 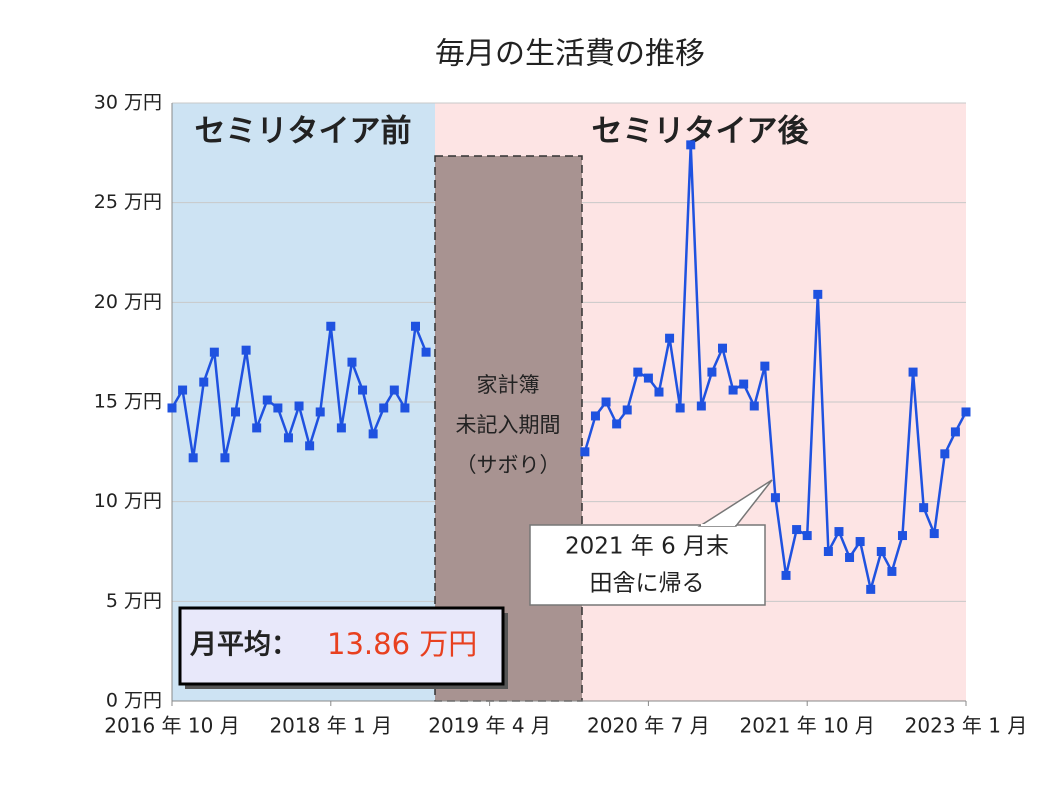 I want to click on y-tick-label: 15 万円, so click(x=128, y=402).